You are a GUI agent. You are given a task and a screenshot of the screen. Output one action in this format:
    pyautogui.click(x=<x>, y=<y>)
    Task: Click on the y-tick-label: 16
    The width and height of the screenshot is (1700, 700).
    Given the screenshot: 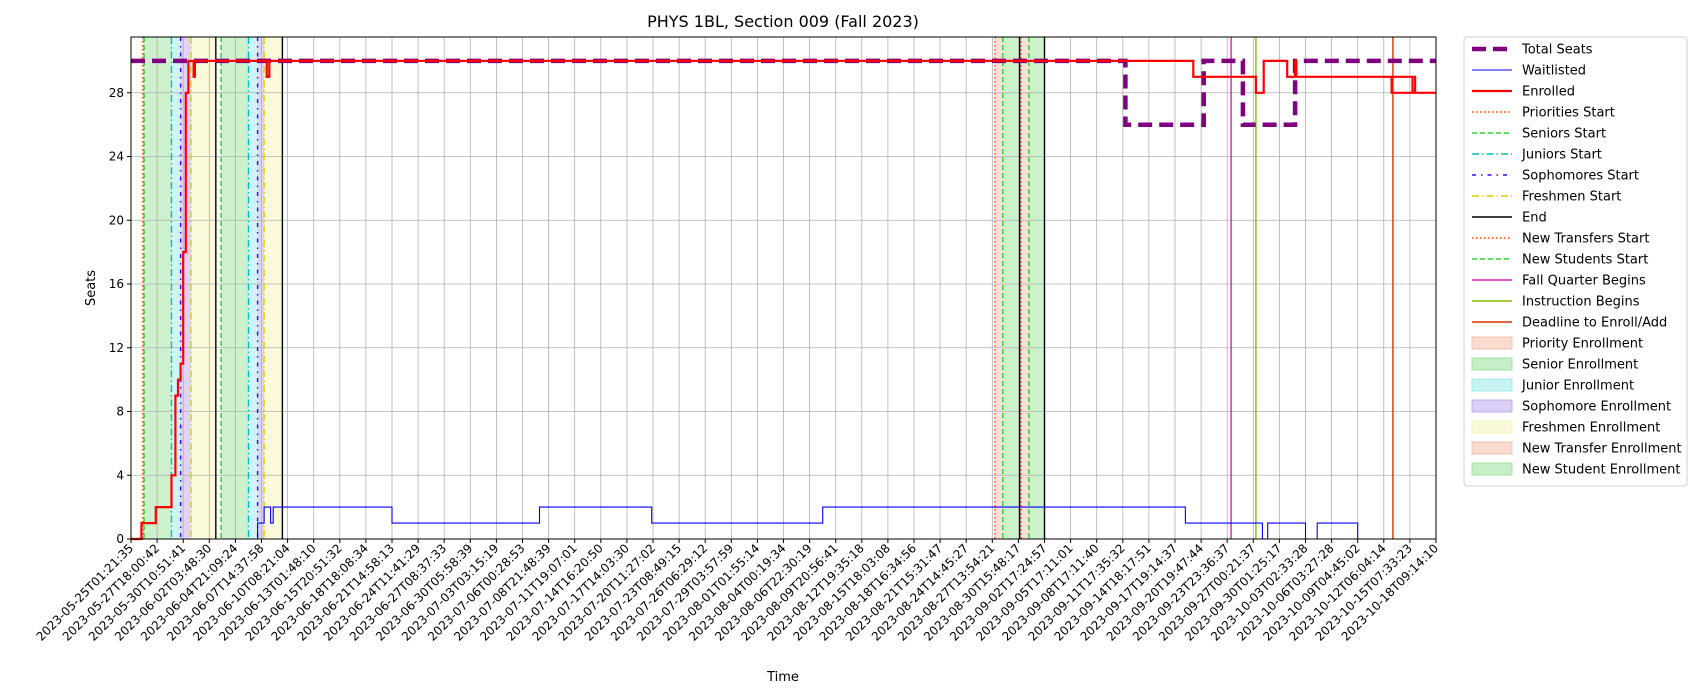 What is the action you would take?
    pyautogui.click(x=116, y=284)
    